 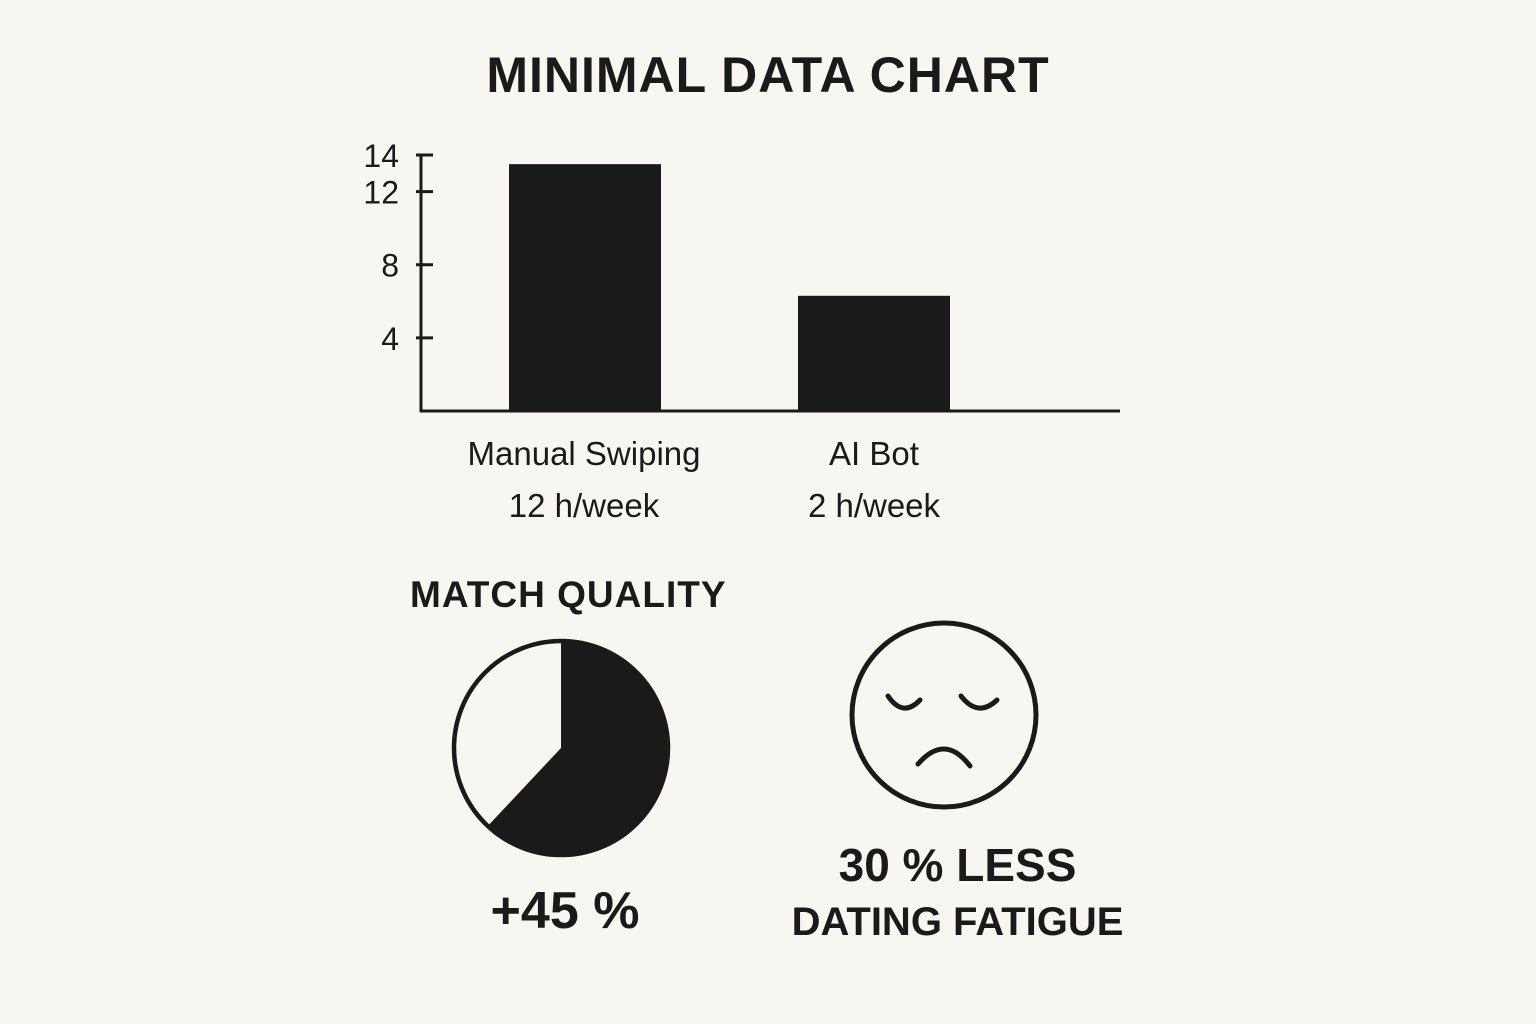 What do you see at coordinates (957, 922) in the screenshot?
I see `fatigue-label: DATING FATIGUE` at bounding box center [957, 922].